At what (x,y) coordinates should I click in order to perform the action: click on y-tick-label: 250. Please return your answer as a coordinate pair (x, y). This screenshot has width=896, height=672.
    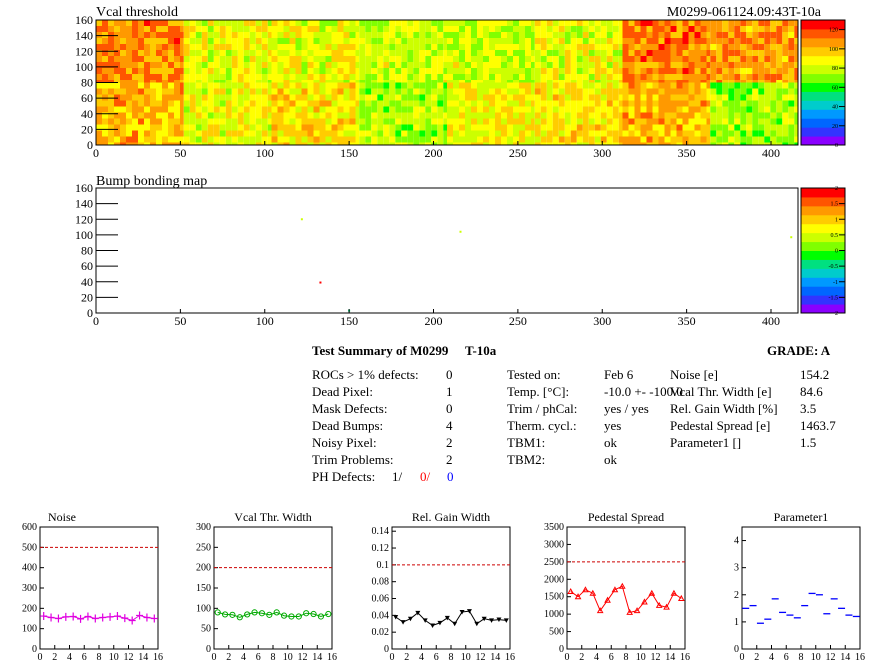
    Looking at the image, I should click on (203, 547).